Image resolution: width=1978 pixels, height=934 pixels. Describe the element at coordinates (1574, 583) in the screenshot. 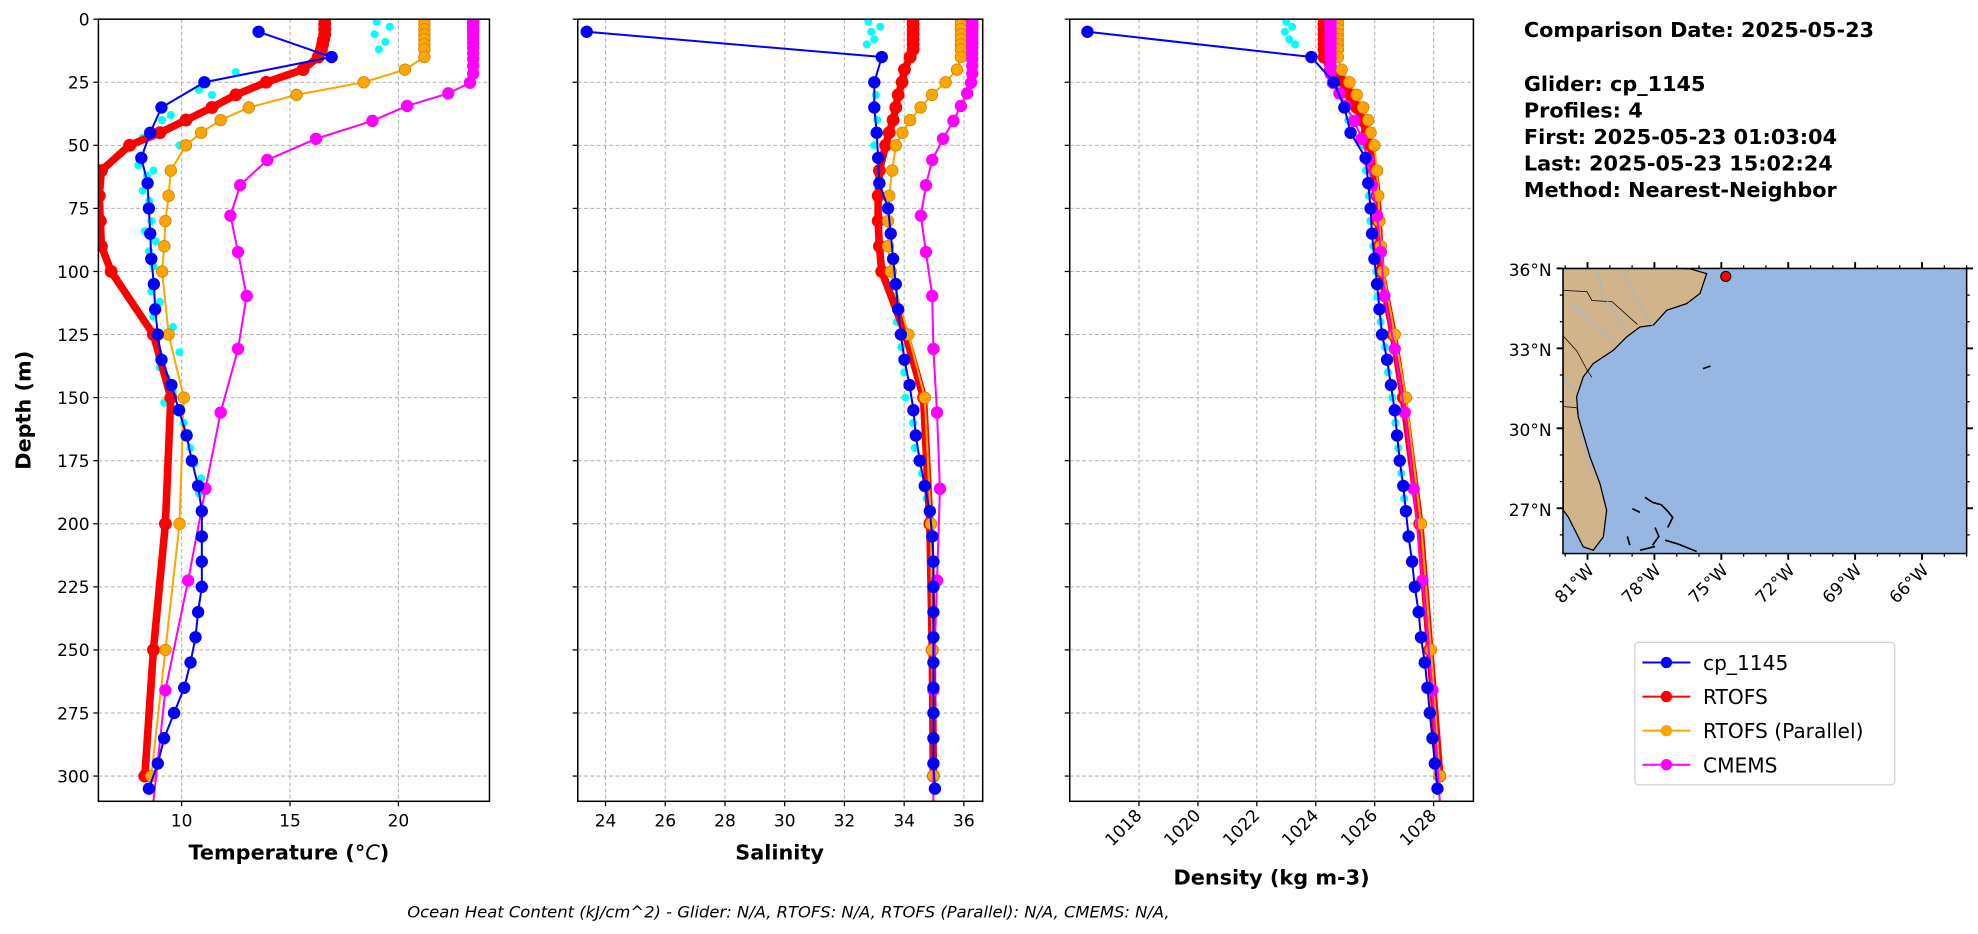

I see `lon-tick-label: 81°W` at that location.